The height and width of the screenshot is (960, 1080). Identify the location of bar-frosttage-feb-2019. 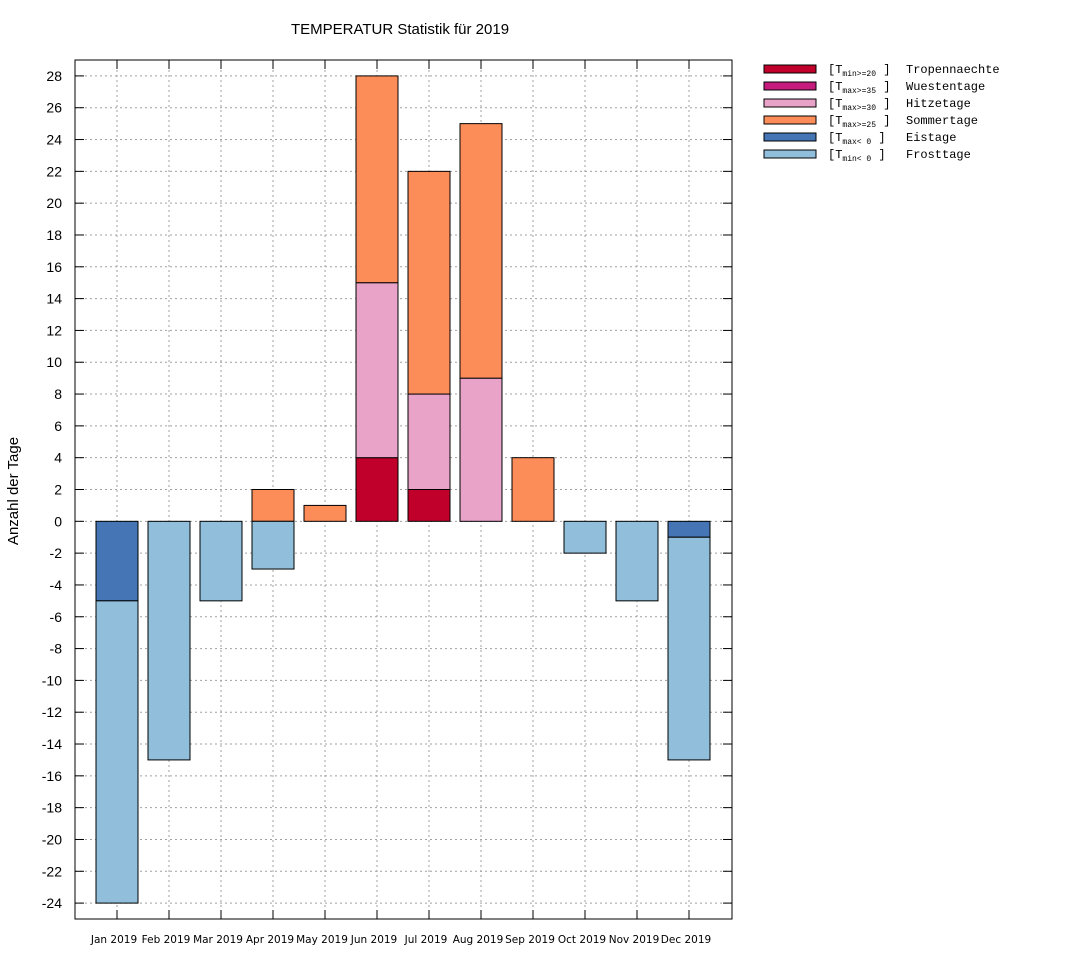
(169, 640).